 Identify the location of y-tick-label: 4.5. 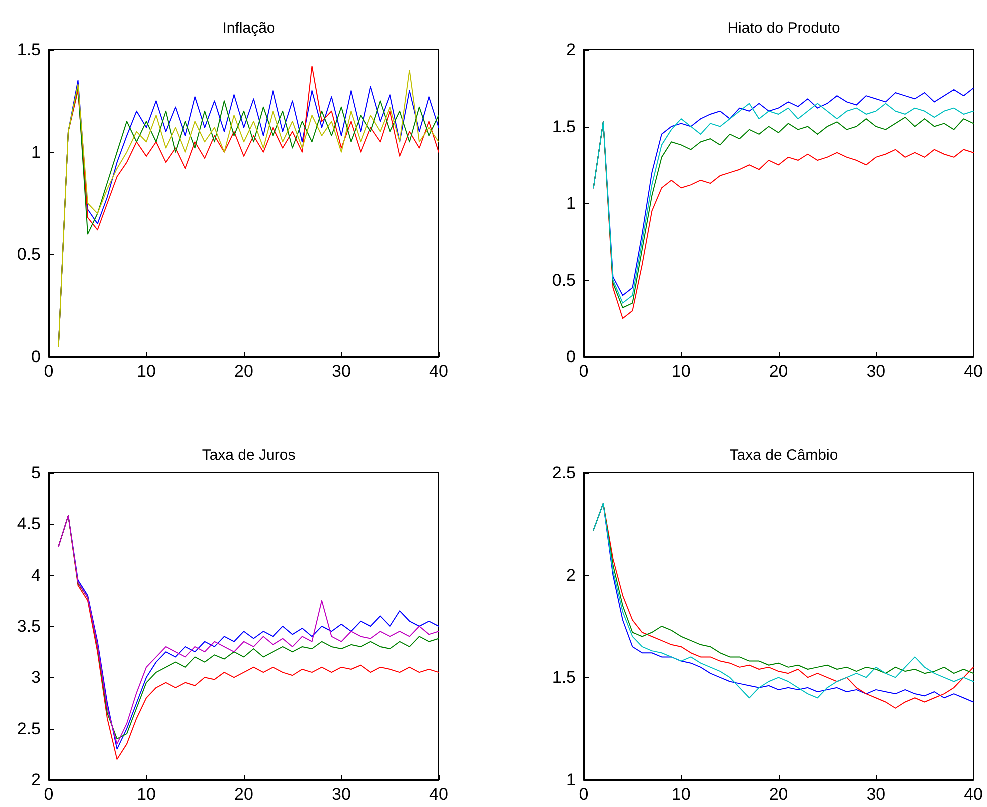
(29, 524).